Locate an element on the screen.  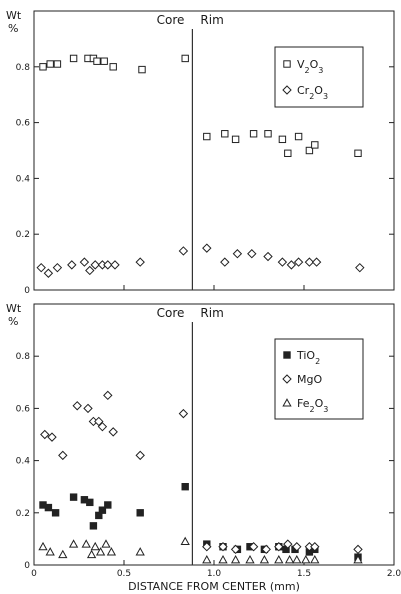
series-fe2o3 is located at coordinates (200, 550).